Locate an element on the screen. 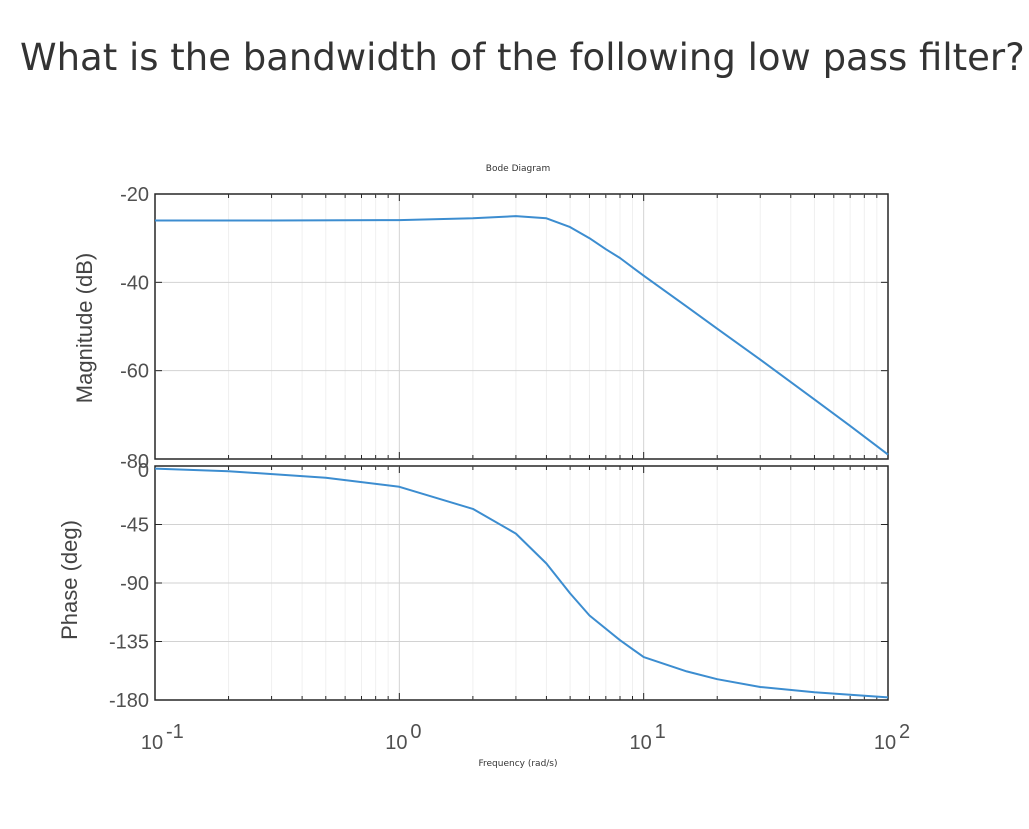  y-tick-label: -135 is located at coordinates (129, 643).